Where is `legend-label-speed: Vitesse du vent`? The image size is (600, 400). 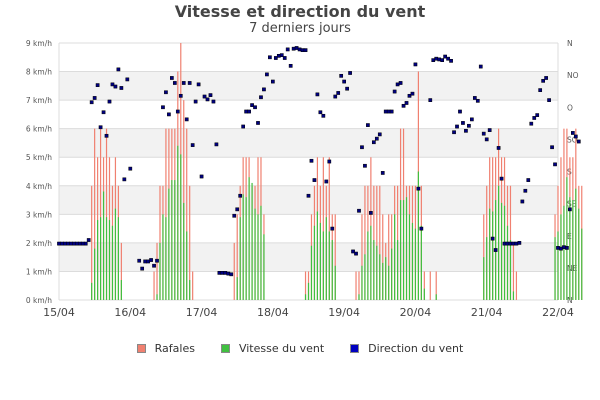
legend-label-speed: Vitesse du vent is located at coordinates (281, 348).